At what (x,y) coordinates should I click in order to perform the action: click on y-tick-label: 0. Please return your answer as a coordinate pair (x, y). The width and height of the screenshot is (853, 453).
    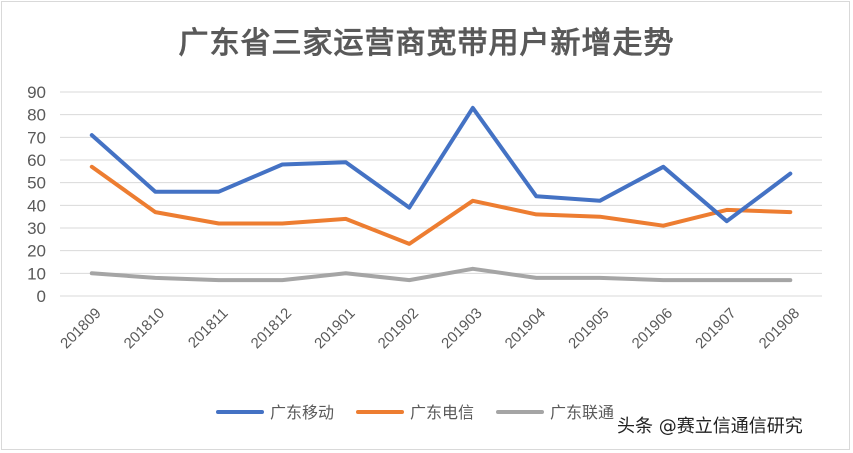
    Looking at the image, I should click on (41, 296).